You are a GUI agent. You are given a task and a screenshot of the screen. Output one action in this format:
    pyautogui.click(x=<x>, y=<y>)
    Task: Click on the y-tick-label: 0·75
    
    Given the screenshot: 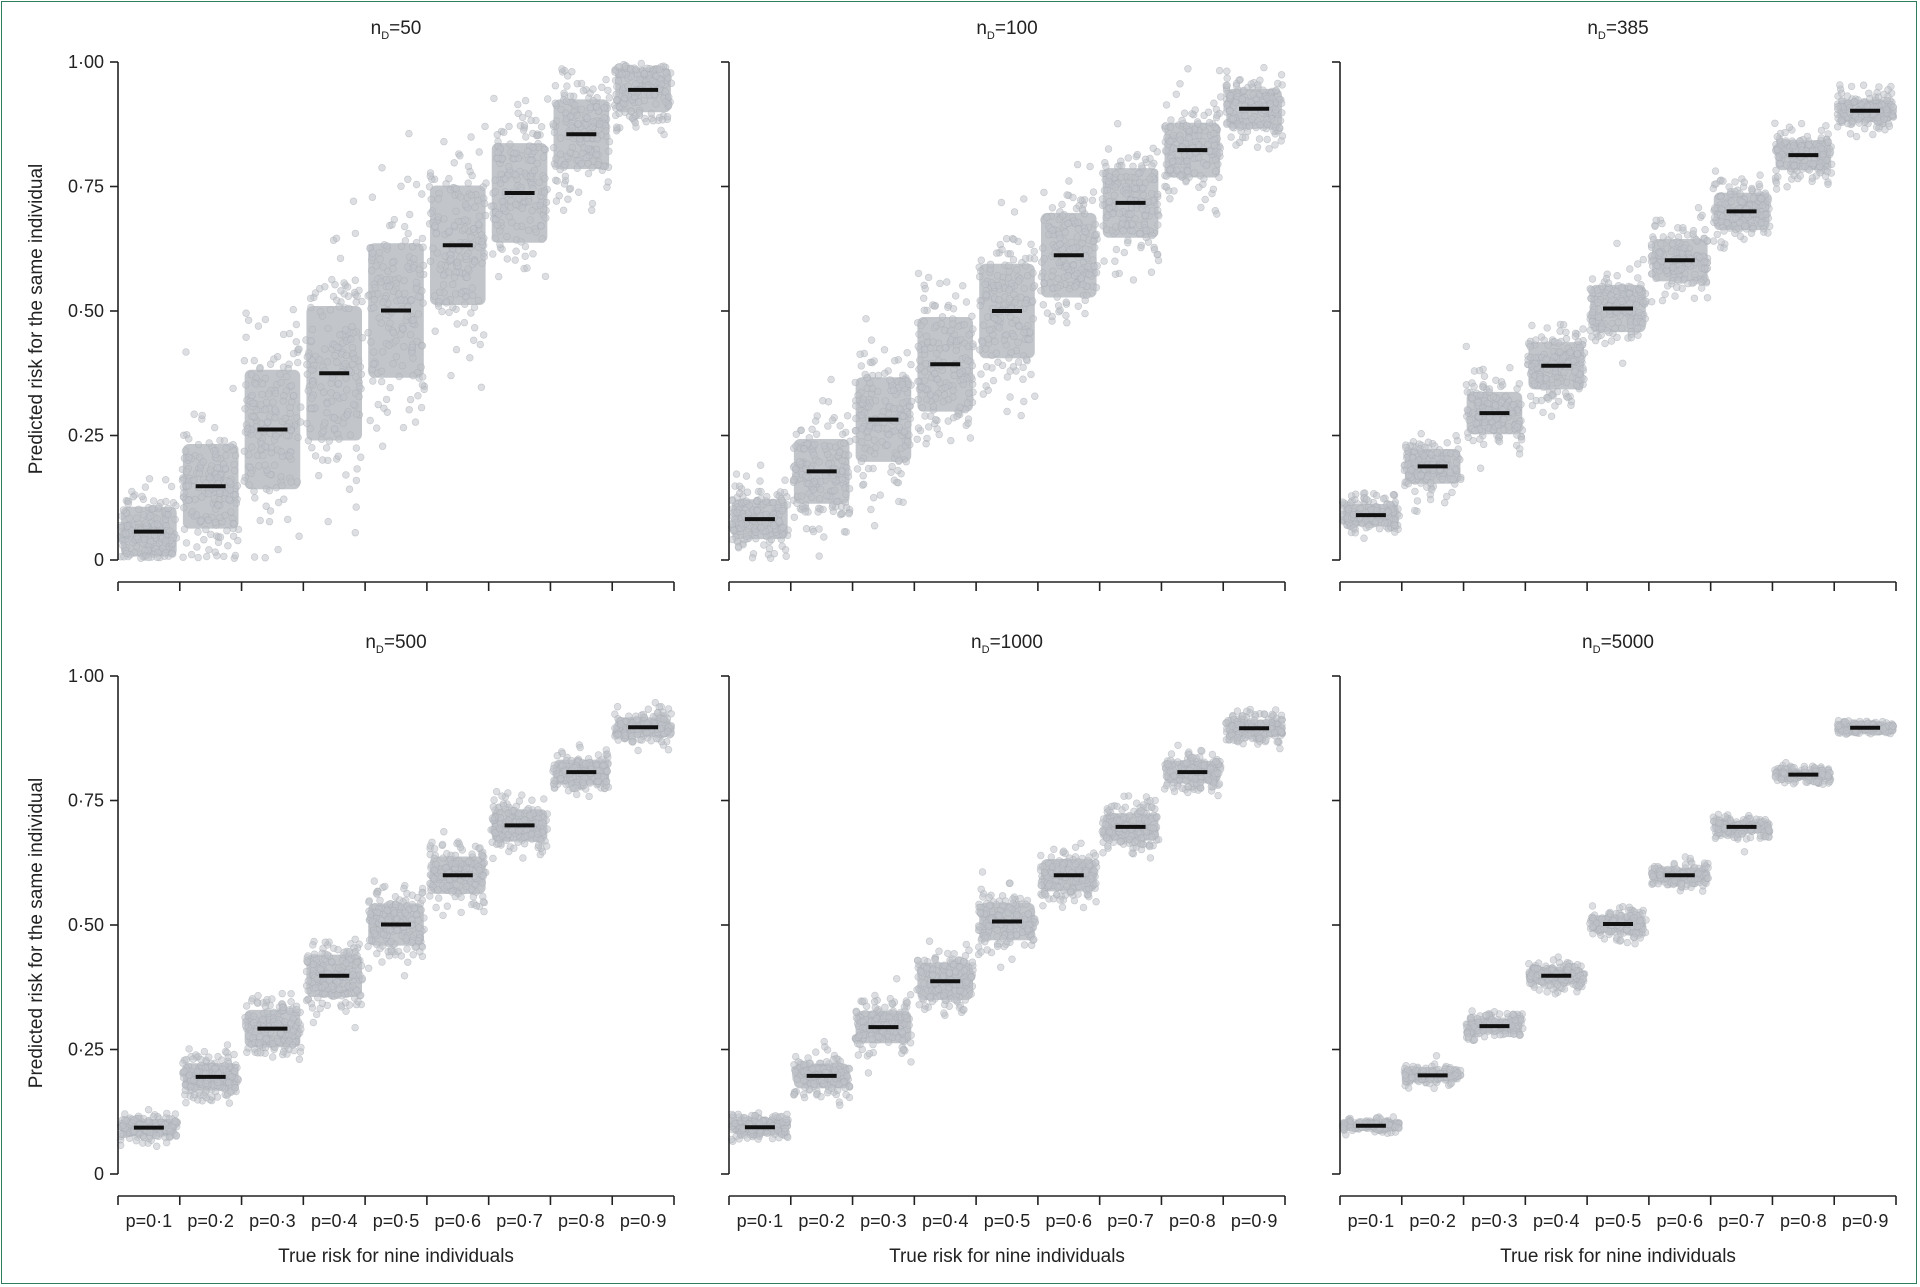 What is the action you would take?
    pyautogui.click(x=86, y=187)
    